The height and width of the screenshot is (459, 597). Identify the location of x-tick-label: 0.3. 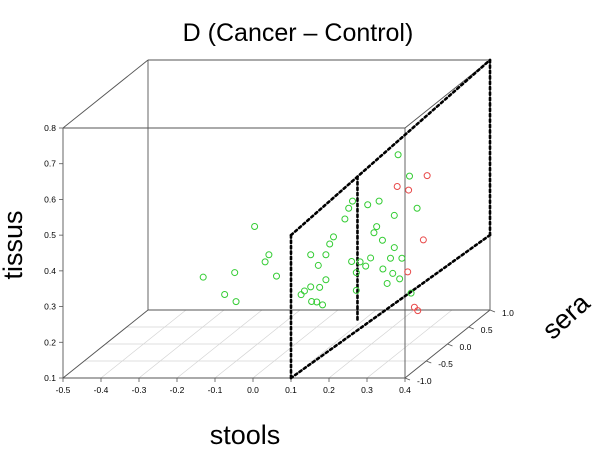
(367, 390).